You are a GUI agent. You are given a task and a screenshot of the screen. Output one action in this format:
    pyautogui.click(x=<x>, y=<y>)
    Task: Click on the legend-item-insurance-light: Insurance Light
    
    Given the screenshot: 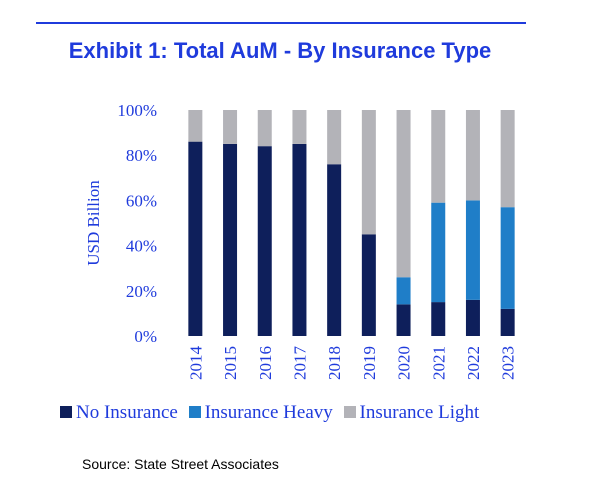 What is the action you would take?
    pyautogui.click(x=411, y=413)
    